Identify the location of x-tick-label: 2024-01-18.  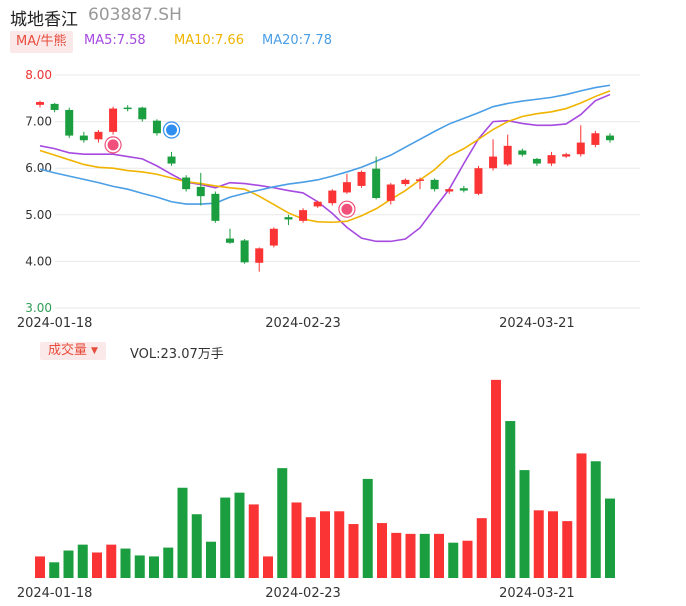
(55, 323).